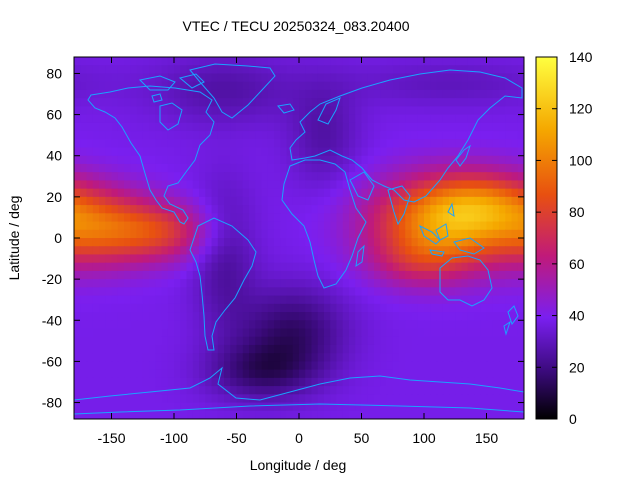 This screenshot has width=640, height=480. I want to click on y-tick-label: -60, so click(52, 361).